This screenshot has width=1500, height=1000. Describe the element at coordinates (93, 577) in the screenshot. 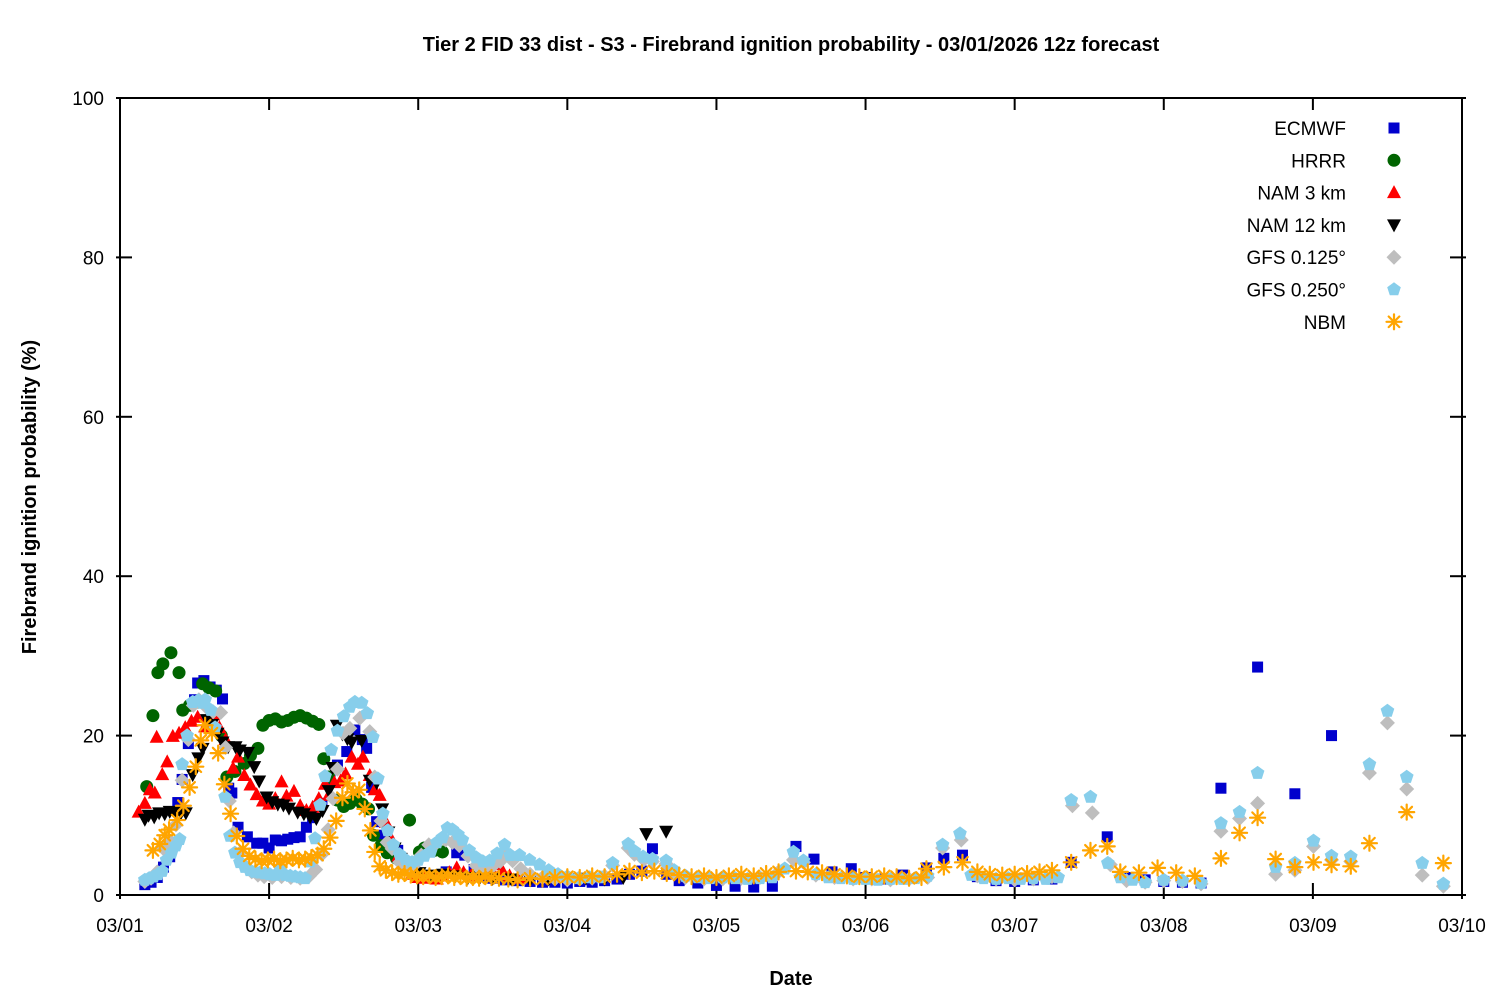

I see `y-tick-label: 40` at that location.